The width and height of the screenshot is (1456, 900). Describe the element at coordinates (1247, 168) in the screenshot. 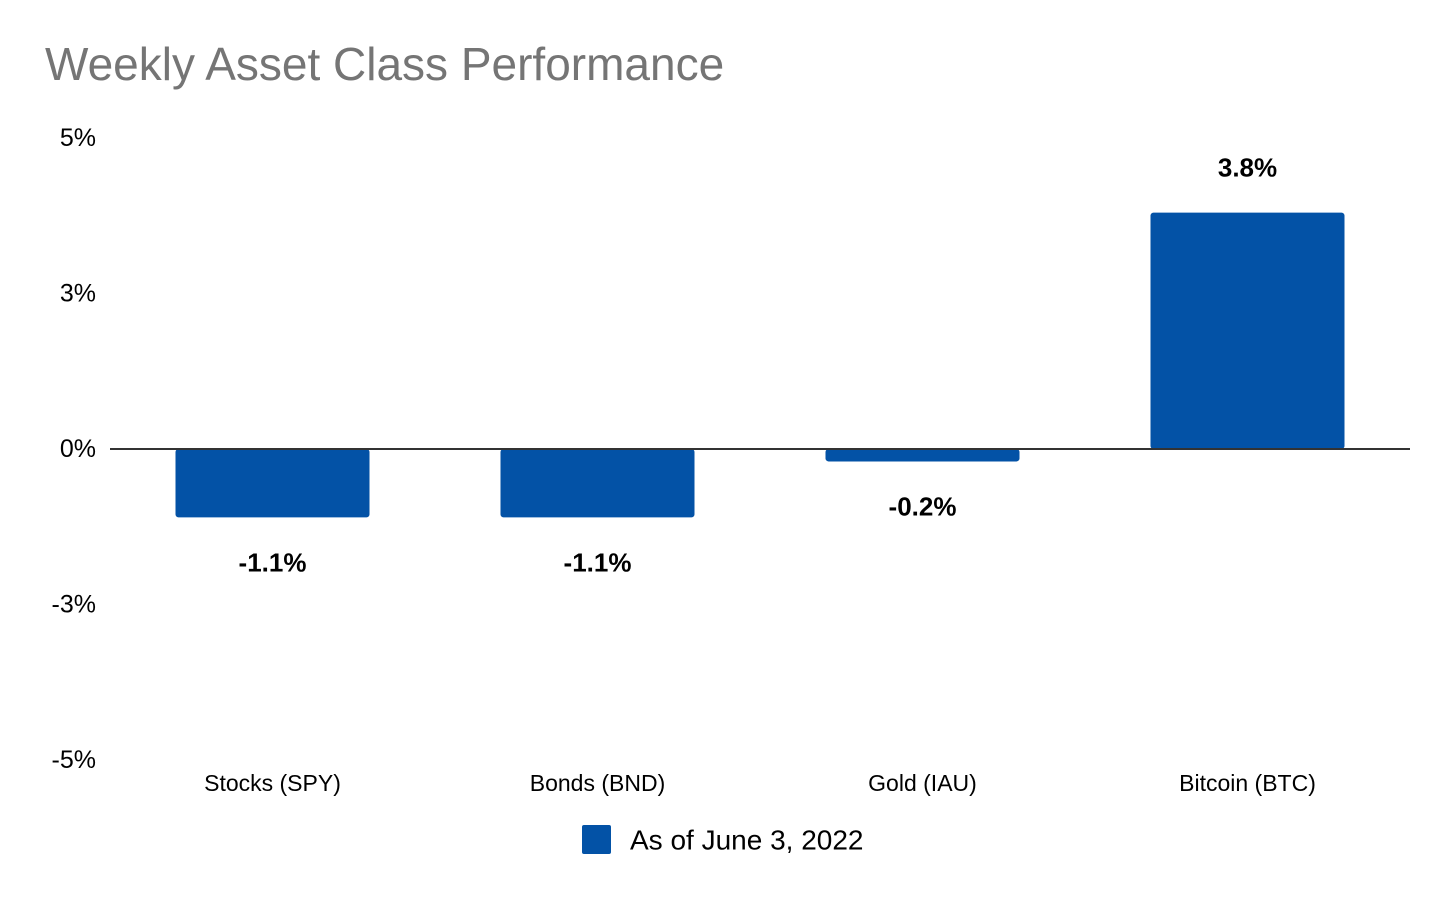

I see `data-label: 3.8%` at that location.